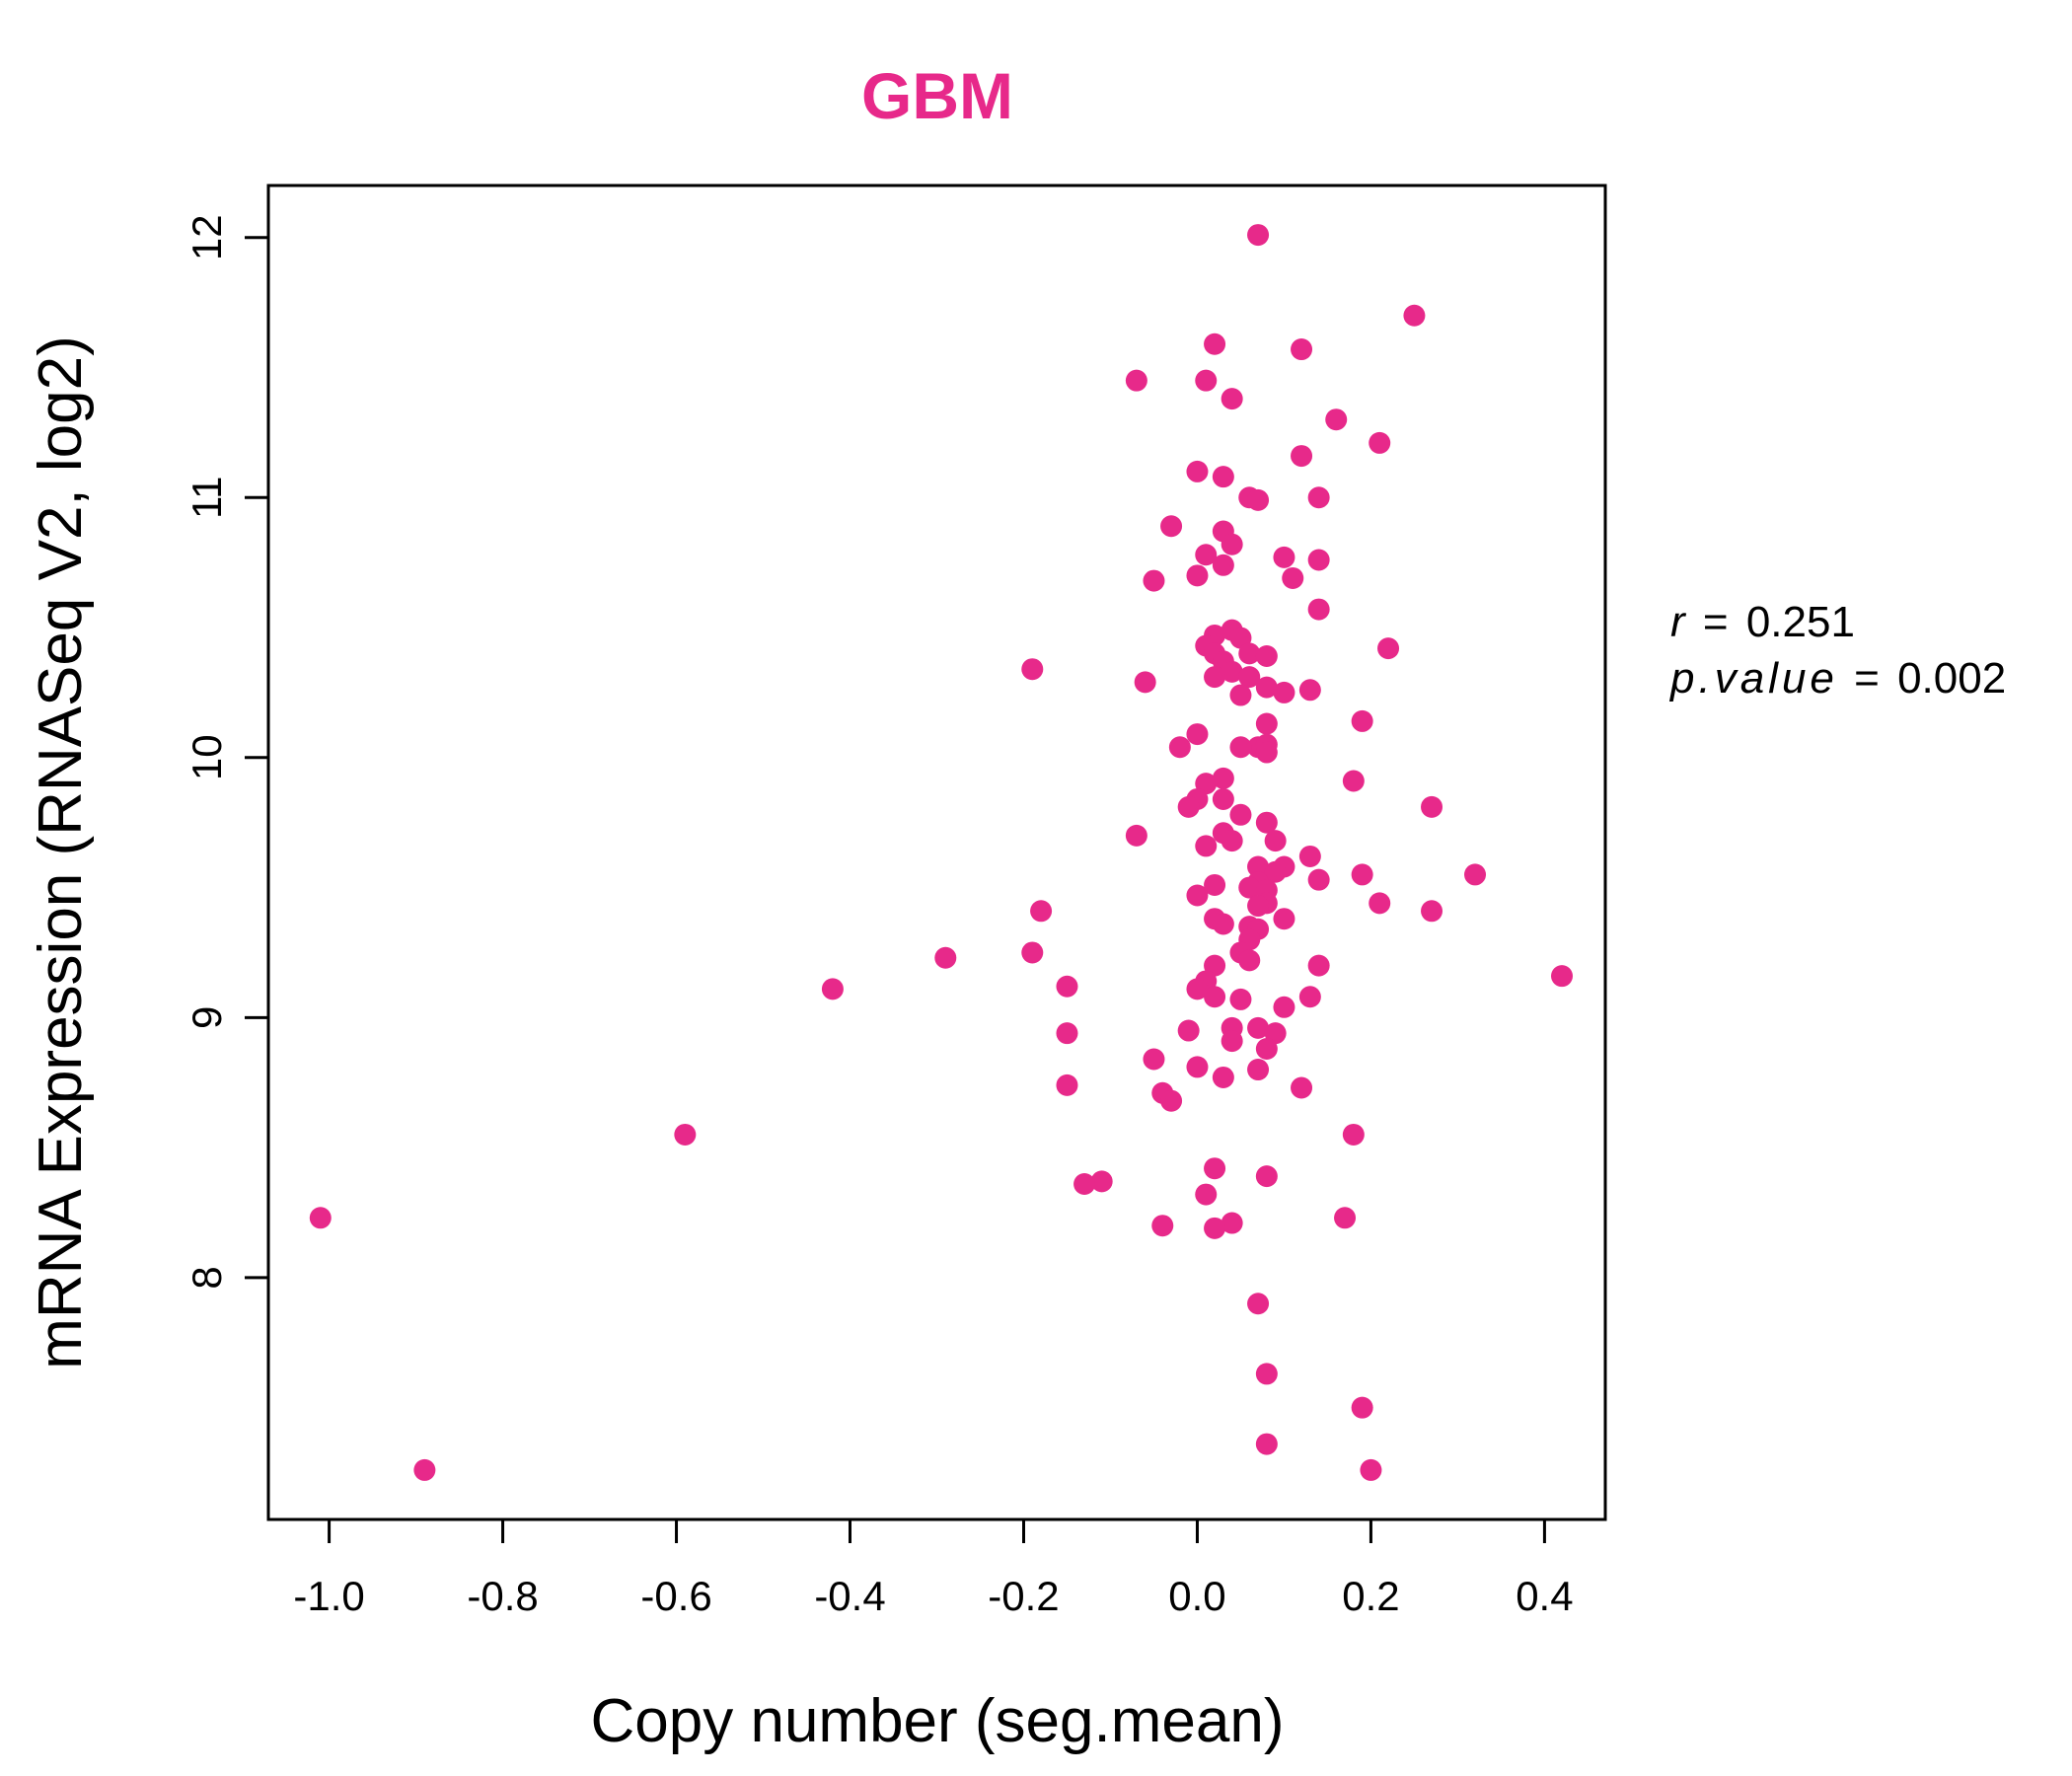 This screenshot has width=2072, height=1776. I want to click on r-label: r, so click(1679, 622).